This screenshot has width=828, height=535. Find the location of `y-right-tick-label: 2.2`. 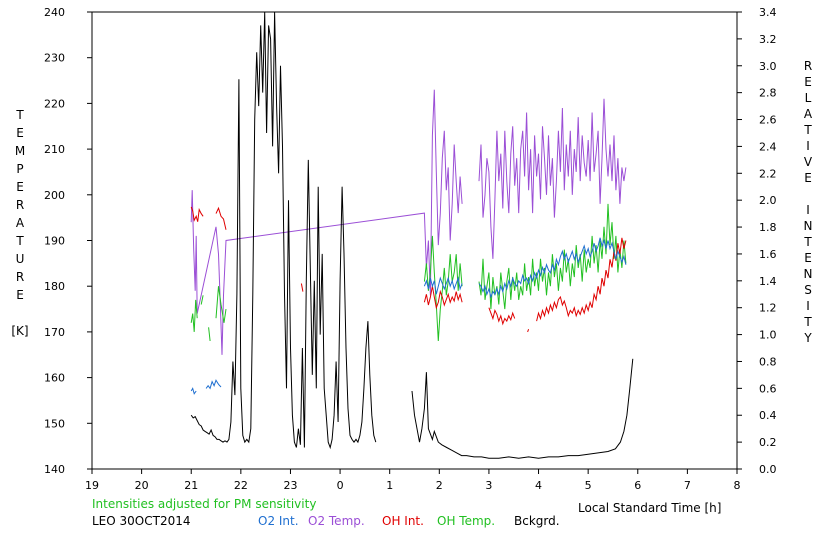

y-right-tick-label: 2.2 is located at coordinates (768, 173).